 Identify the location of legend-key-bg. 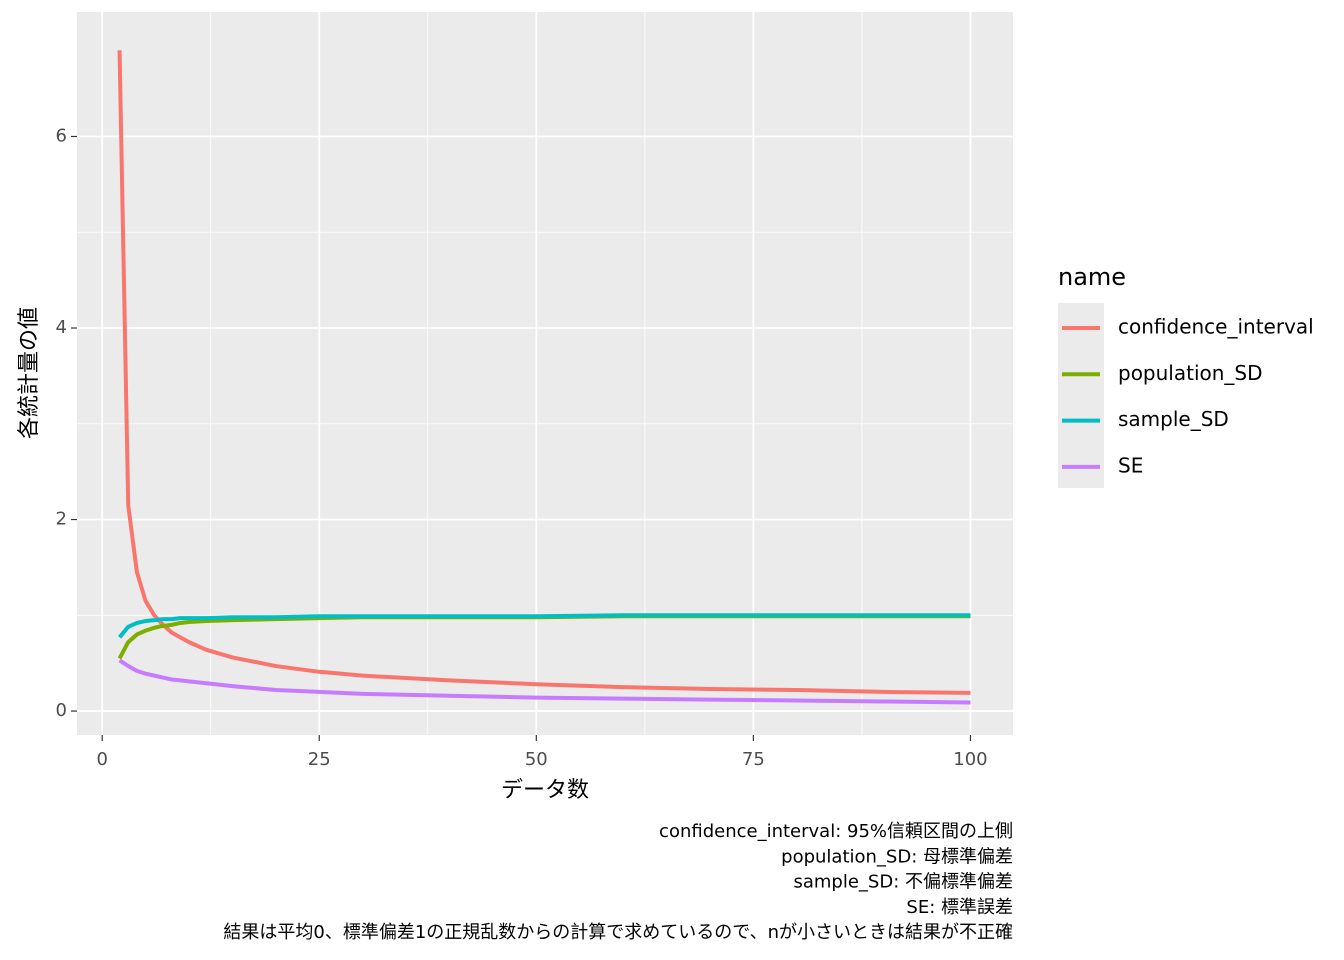
(1081, 395).